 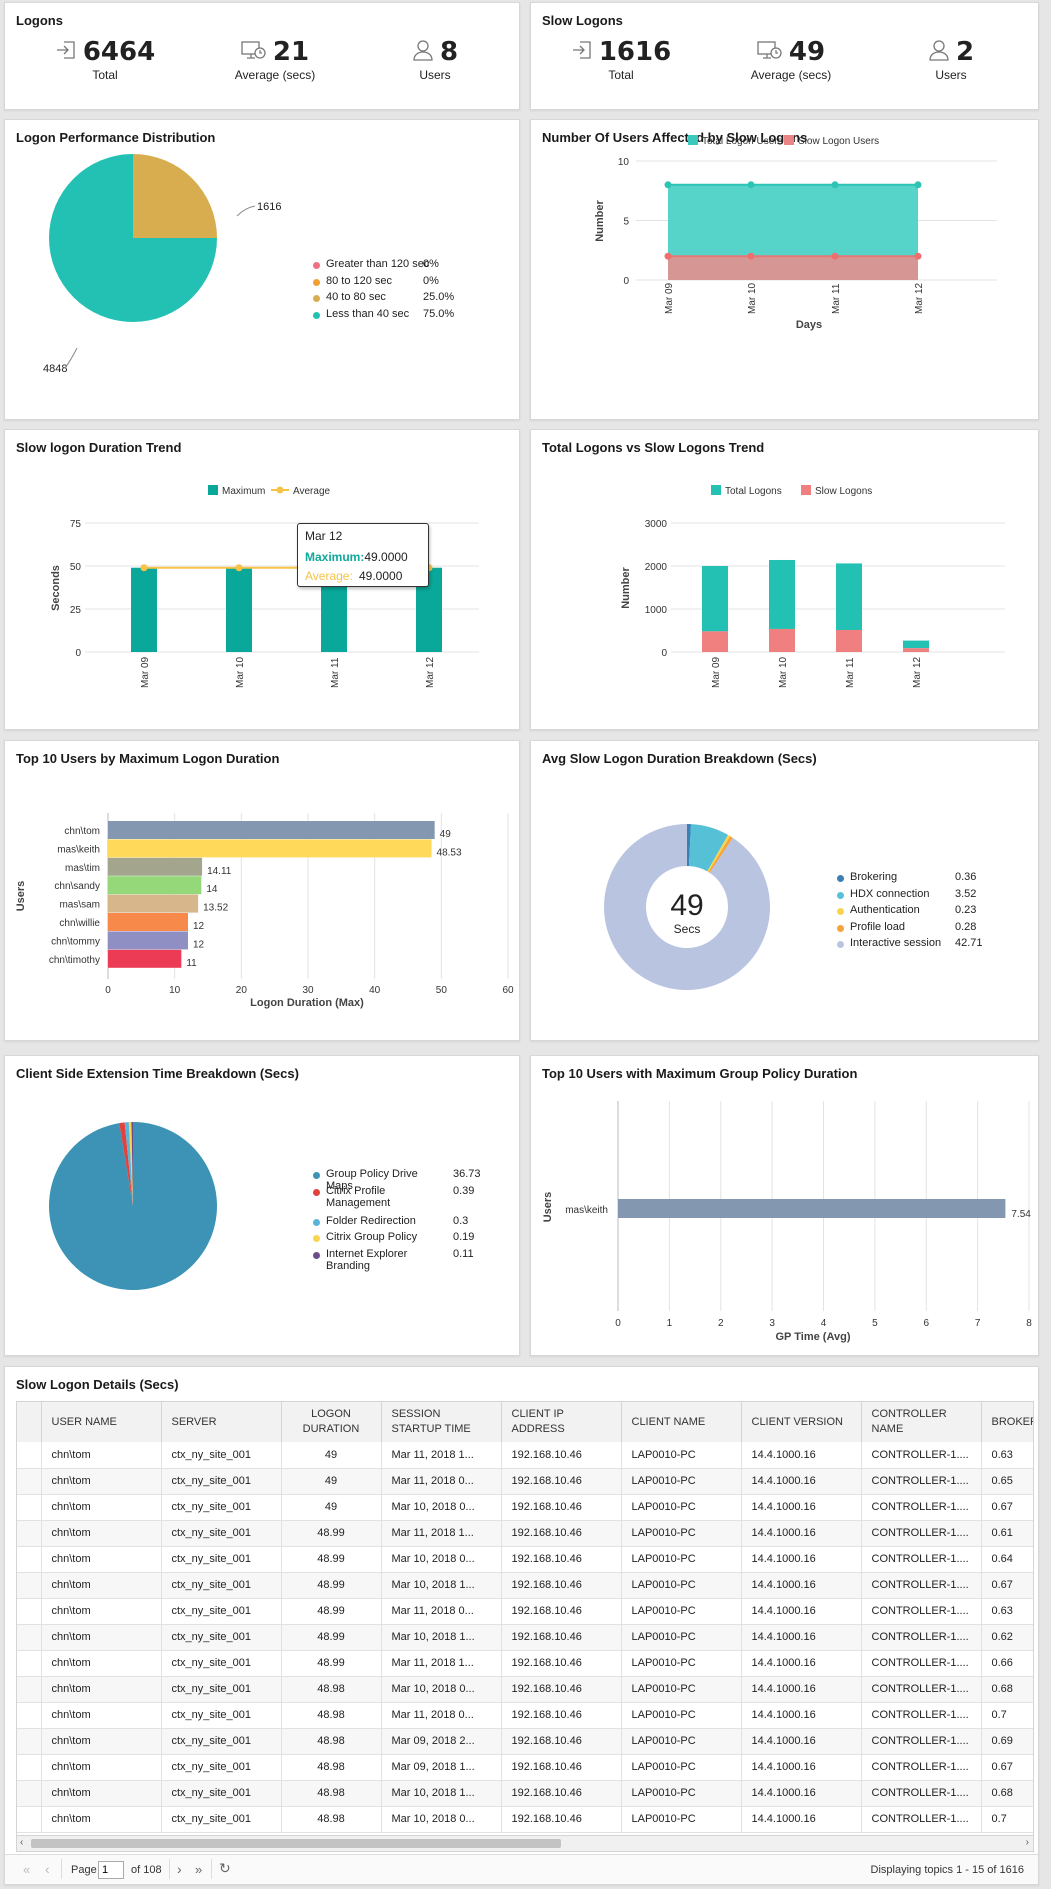 I want to click on x-tick-label: Mar 10, so click(x=240, y=672).